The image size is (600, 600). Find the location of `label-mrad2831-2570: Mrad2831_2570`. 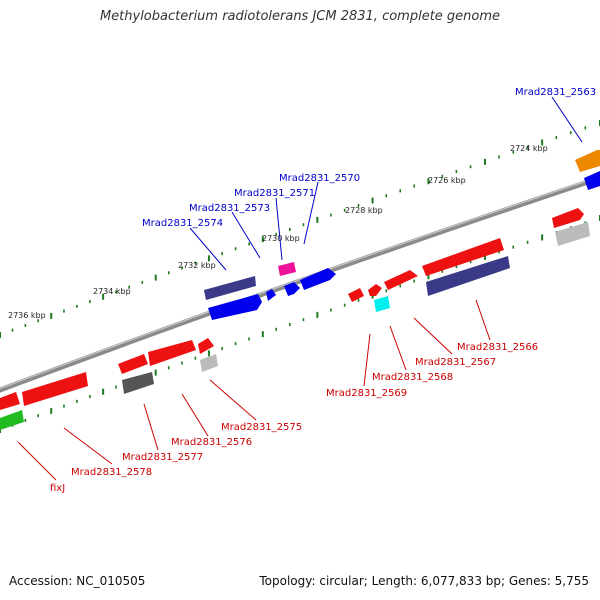

label-mrad2831-2570: Mrad2831_2570 is located at coordinates (319, 178).